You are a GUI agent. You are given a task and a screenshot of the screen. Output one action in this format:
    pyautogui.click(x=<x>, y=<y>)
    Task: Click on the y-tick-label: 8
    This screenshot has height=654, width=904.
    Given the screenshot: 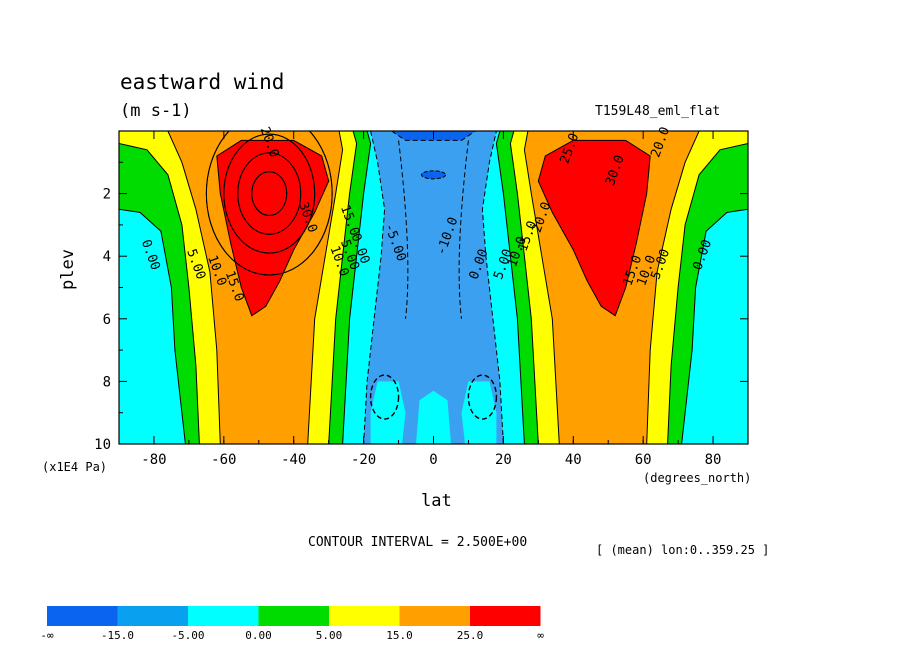 What is the action you would take?
    pyautogui.click(x=107, y=382)
    